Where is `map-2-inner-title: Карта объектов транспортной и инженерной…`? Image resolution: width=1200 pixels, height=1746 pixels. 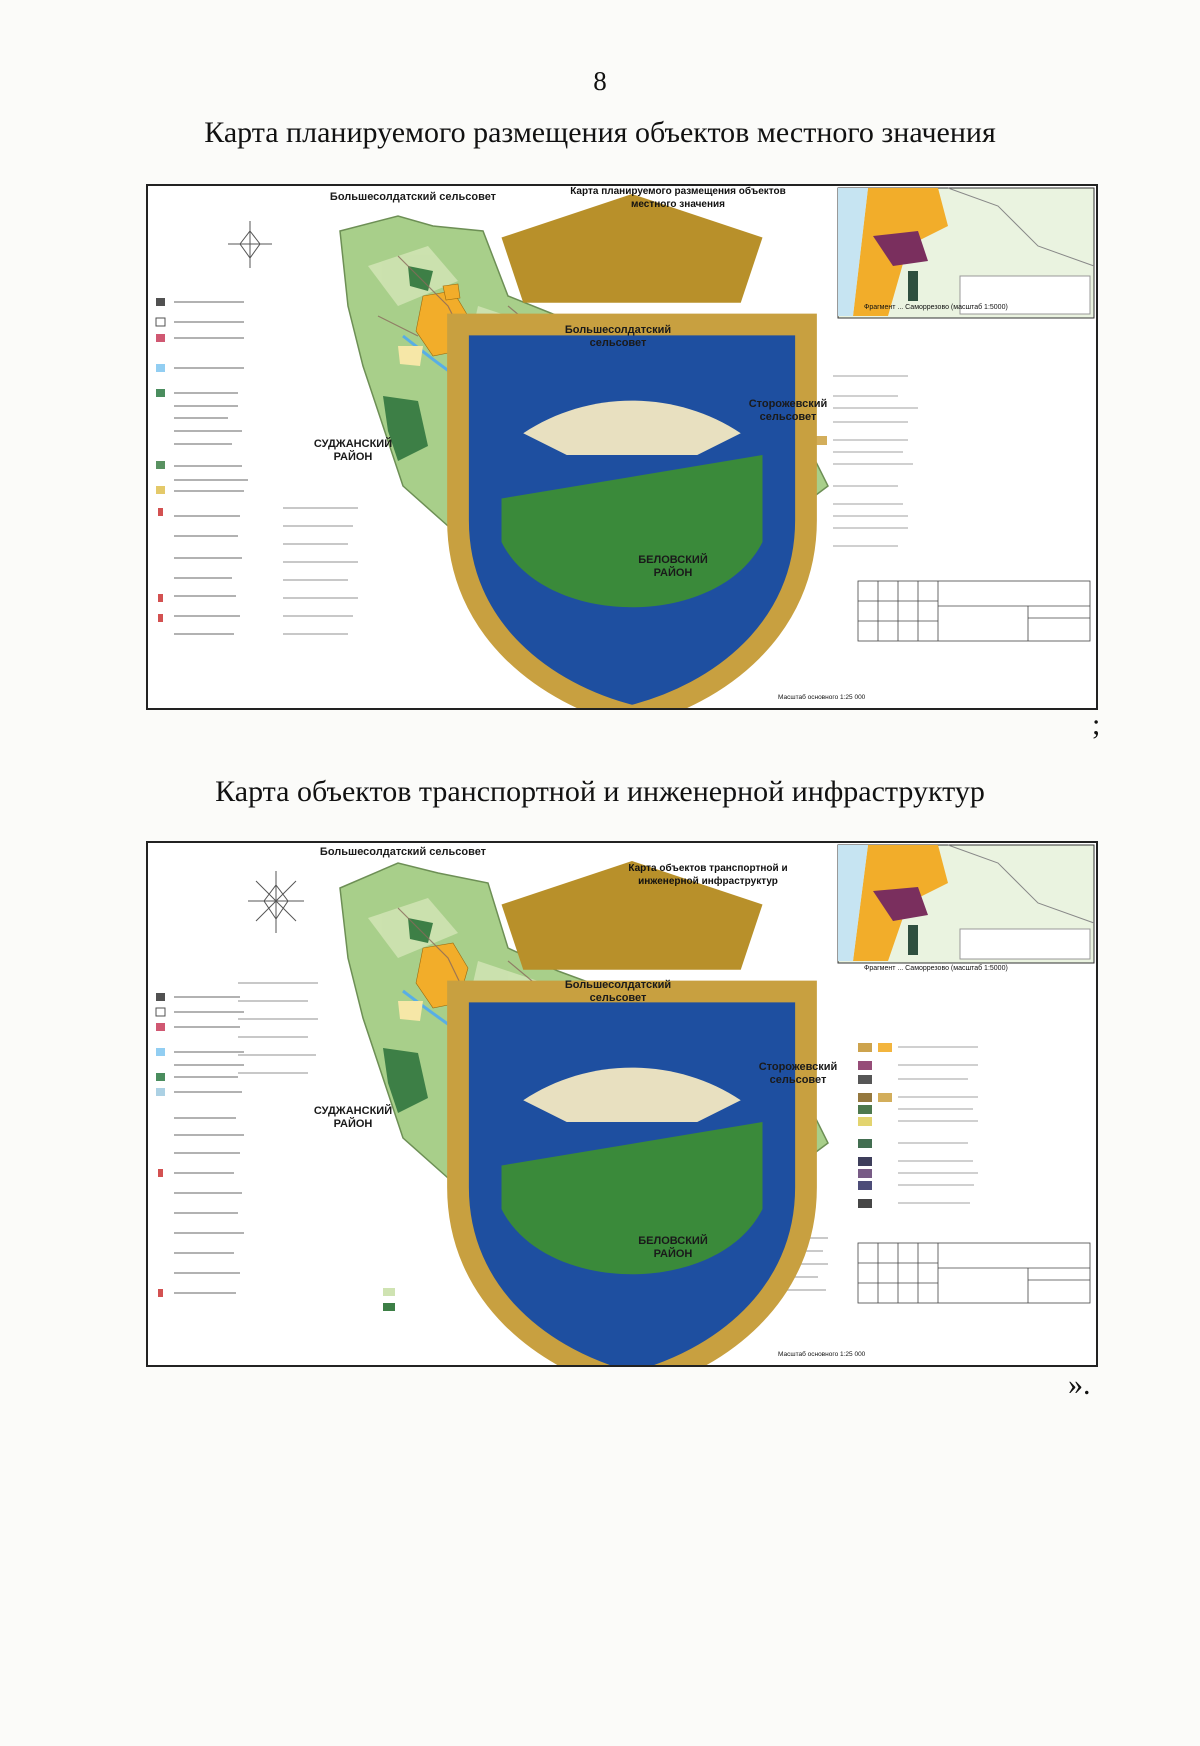 map-2-inner-title: Карта объектов транспортной и инженерной… is located at coordinates (708, 875).